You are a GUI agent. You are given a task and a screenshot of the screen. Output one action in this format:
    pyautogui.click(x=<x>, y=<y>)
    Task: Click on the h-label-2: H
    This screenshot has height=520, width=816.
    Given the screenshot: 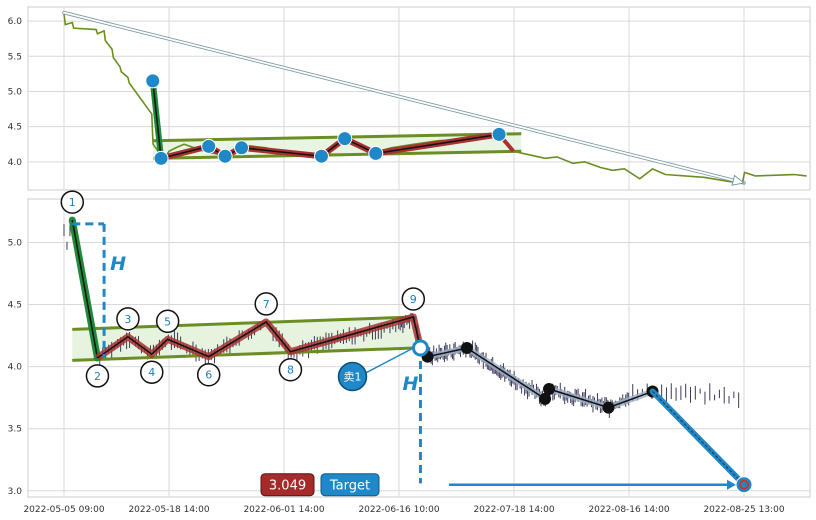 What is the action you would take?
    pyautogui.click(x=410, y=384)
    